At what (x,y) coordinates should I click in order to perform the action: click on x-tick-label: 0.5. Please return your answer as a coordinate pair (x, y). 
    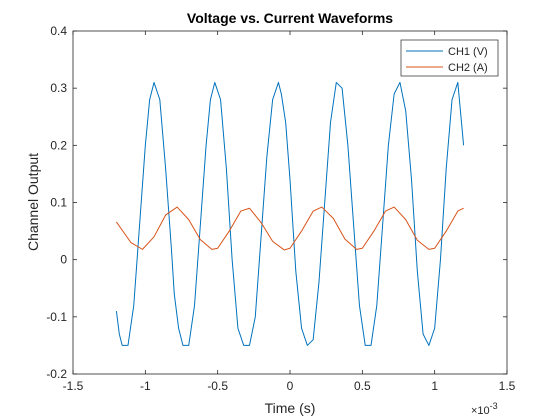
    Looking at the image, I should click on (362, 386).